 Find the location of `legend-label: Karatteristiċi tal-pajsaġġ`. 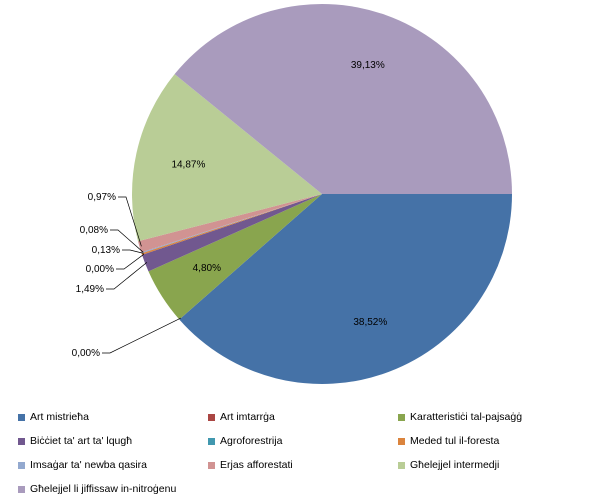

legend-label: Karatteristiċi tal-pajsaġġ is located at coordinates (466, 417).